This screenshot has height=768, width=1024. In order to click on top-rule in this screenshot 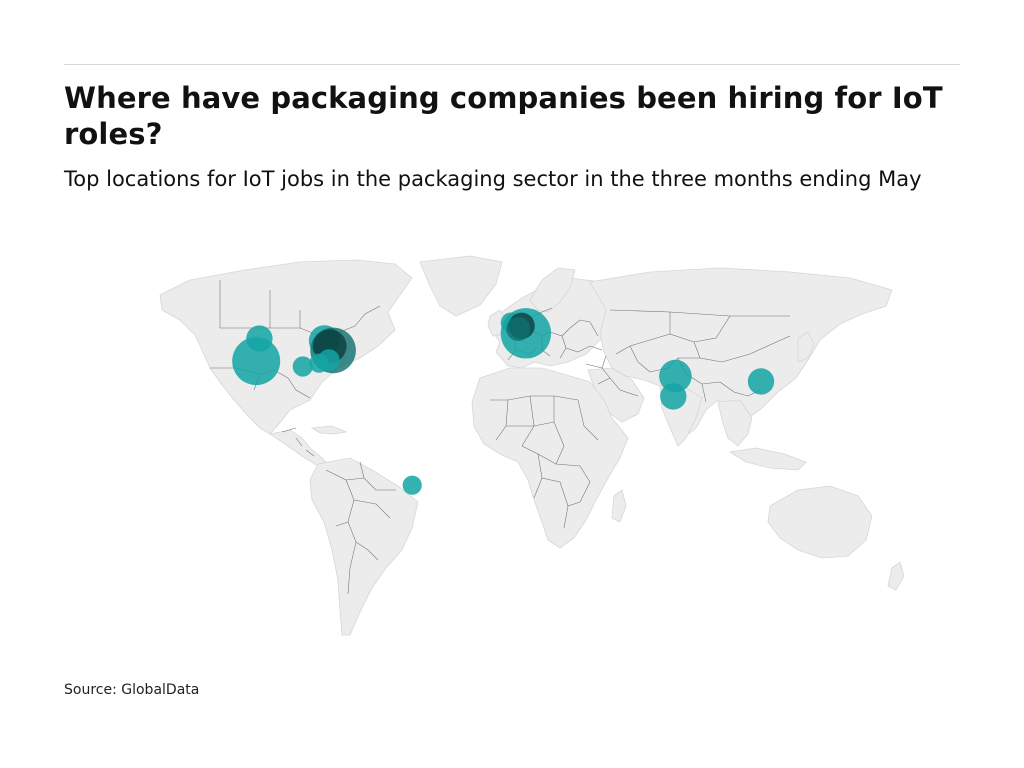, I will do `click(512, 64)`.